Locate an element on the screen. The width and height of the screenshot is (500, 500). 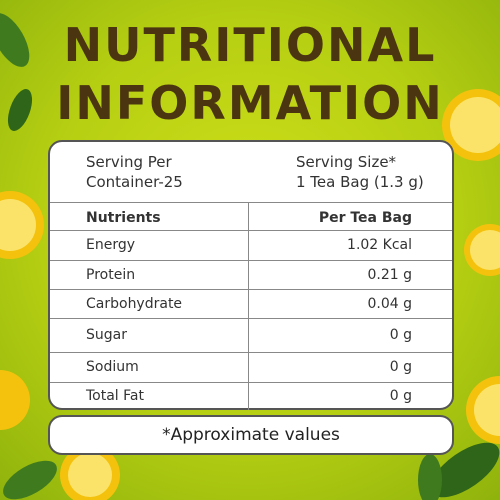
serving-right: 1 Tea Bag (1.3 g) is located at coordinates (360, 182).